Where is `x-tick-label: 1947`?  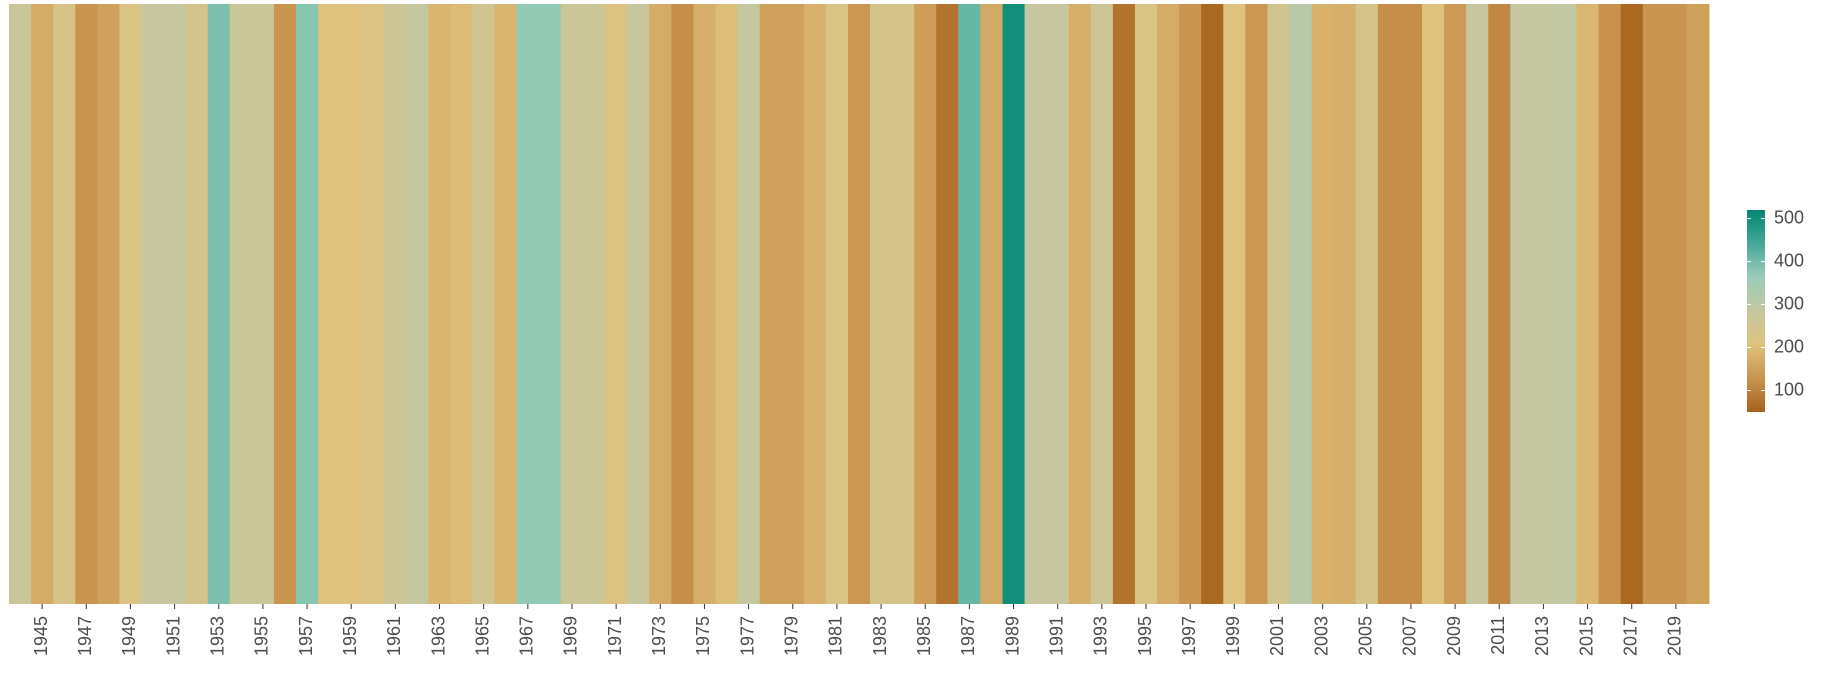
x-tick-label: 1947 is located at coordinates (85, 636).